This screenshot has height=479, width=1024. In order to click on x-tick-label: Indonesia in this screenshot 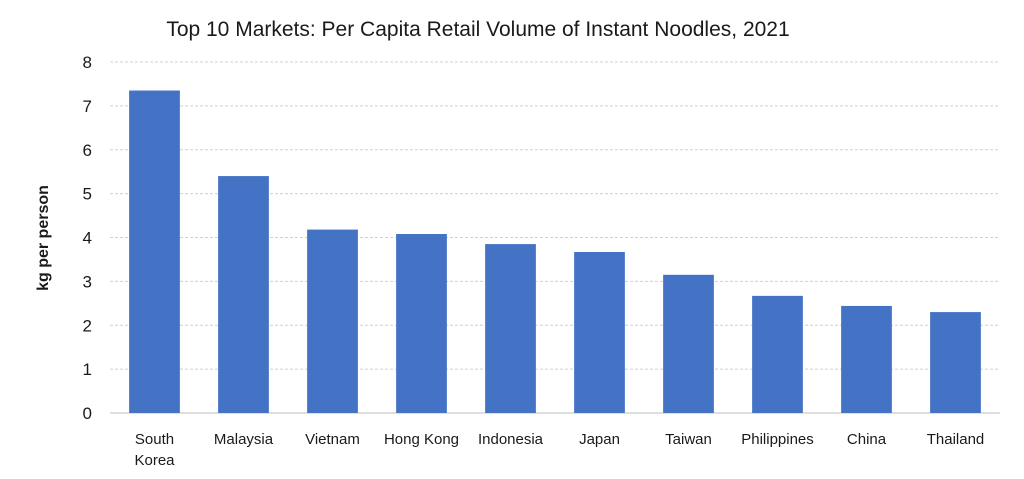, I will do `click(511, 439)`.